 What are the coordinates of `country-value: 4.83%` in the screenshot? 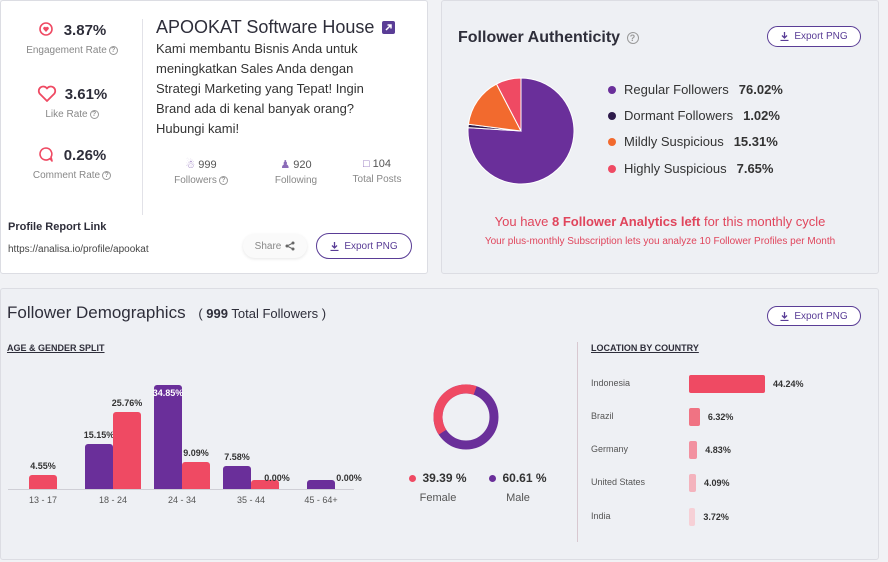 It's located at (718, 450).